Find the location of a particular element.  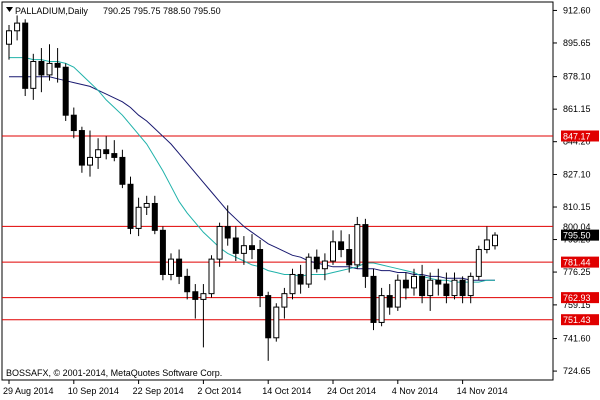

level-price-tag: 847.17 is located at coordinates (580, 136).